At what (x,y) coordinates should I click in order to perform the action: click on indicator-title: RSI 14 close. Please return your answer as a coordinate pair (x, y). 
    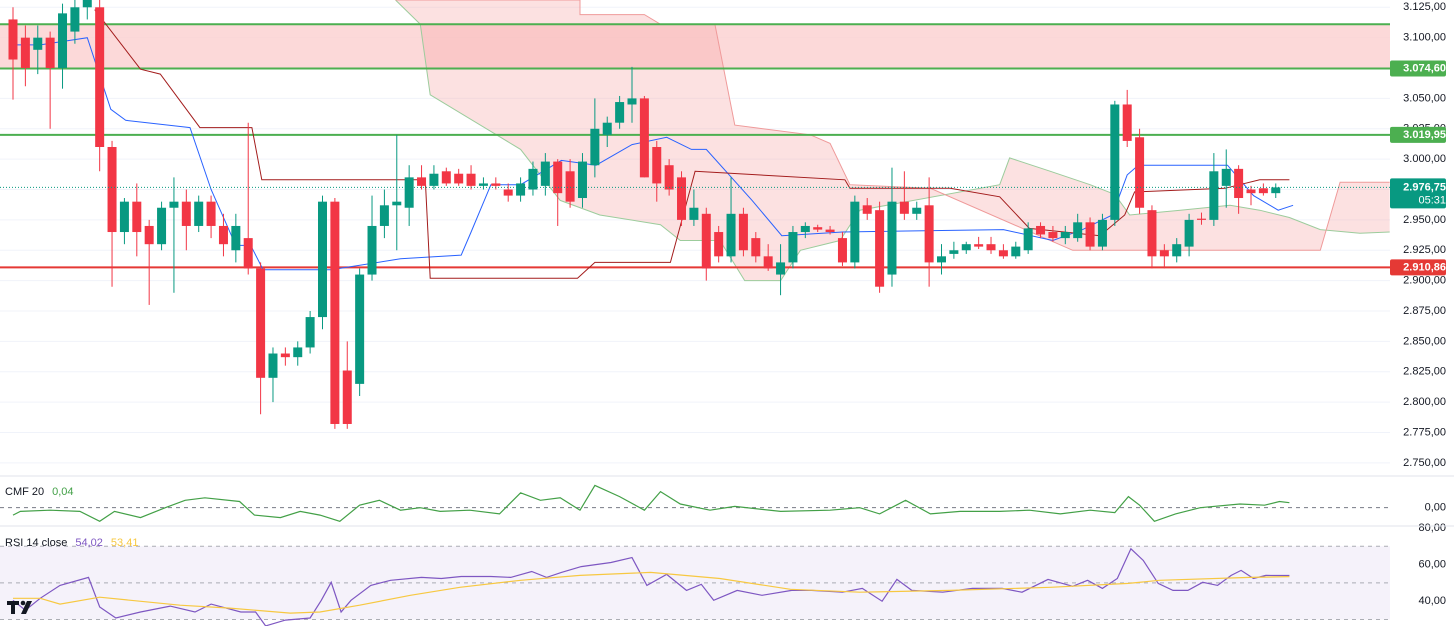
    Looking at the image, I should click on (36, 543).